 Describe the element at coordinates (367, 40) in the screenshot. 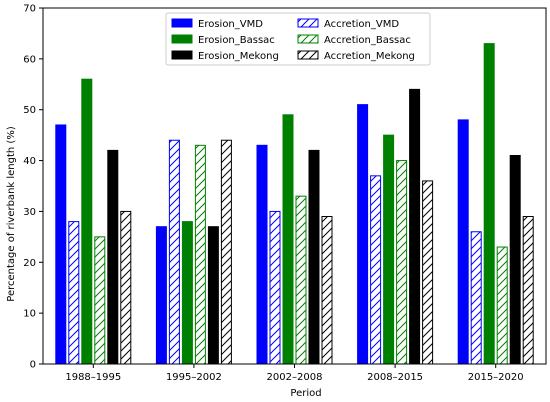

I see `legend-label-accretion_bassac: Accretion_Bassac` at that location.